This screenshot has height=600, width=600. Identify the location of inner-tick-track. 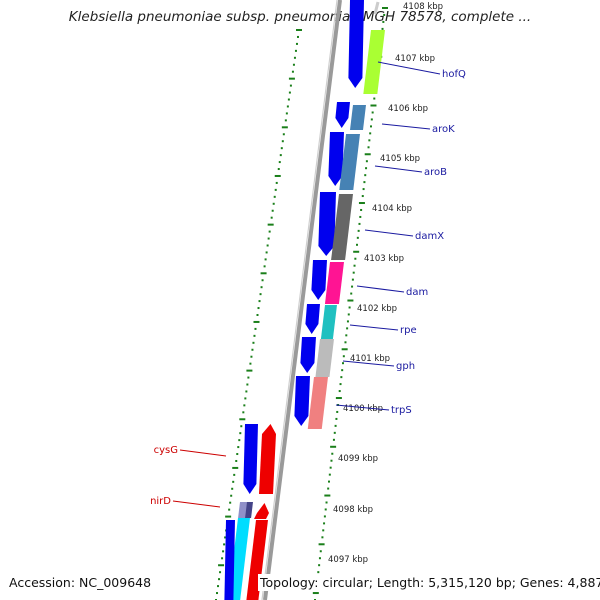
(350, 303).